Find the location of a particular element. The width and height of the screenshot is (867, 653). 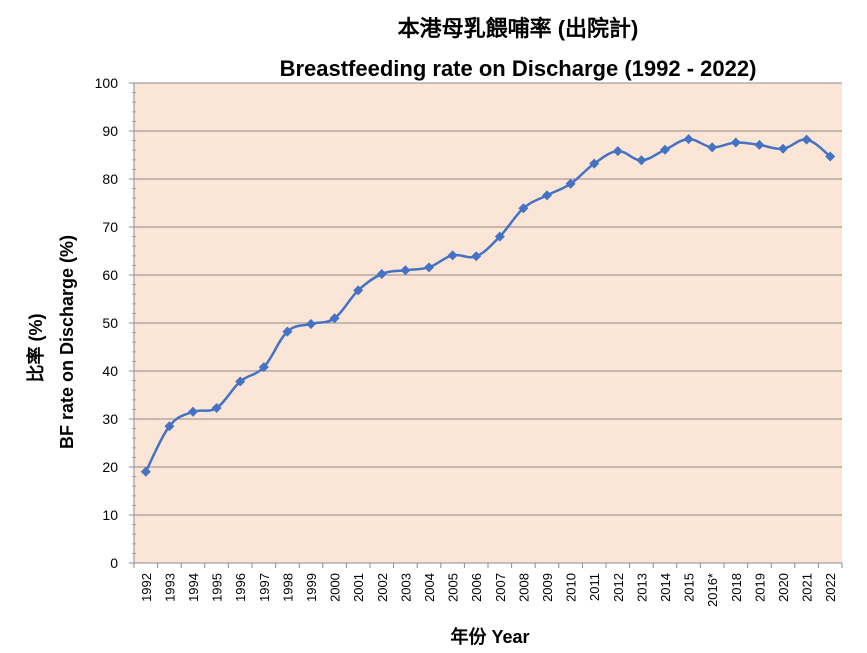

x-tick-label: 1997 is located at coordinates (264, 587).